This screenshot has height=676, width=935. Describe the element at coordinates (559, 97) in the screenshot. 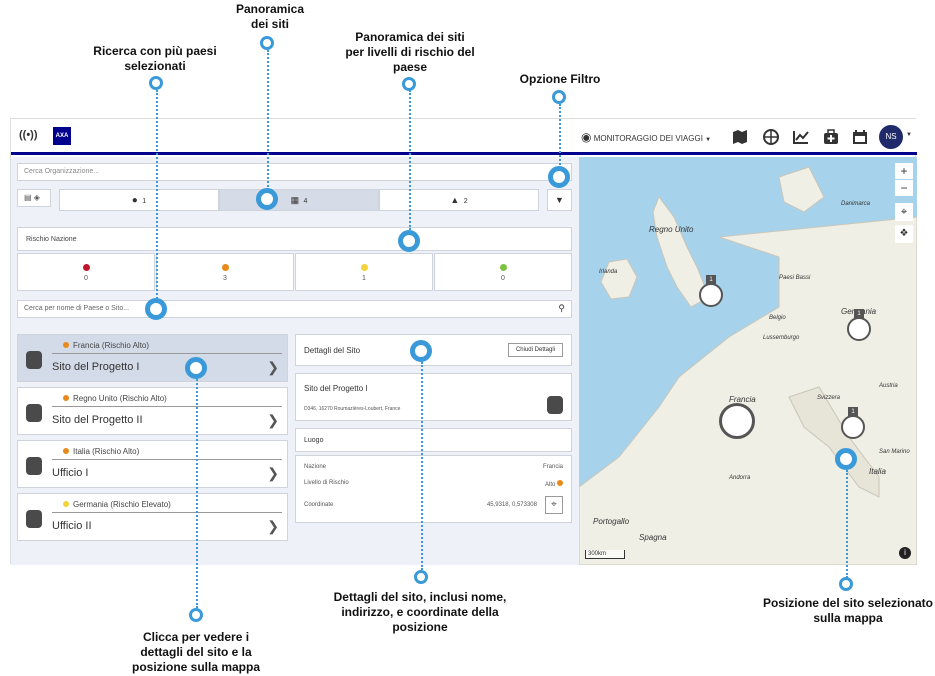

I see `callout-dot-filter-top` at that location.